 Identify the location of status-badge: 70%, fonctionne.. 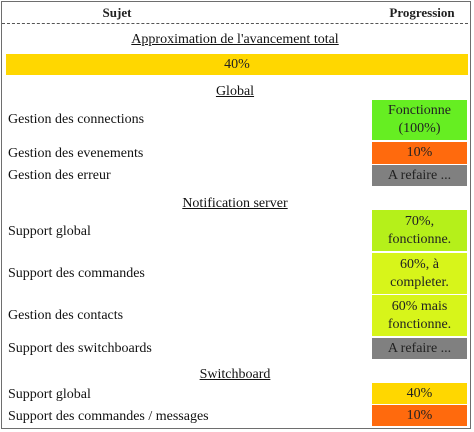
(419, 230).